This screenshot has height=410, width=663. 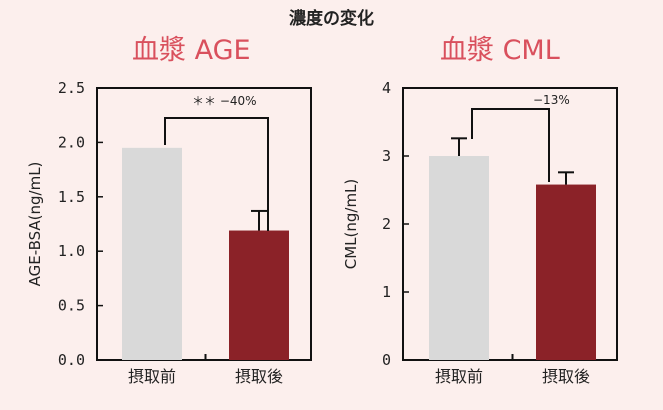 What do you see at coordinates (35, 224) in the screenshot?
I see `chart0-y-axis-label: AGE-BSA(ng/mL)` at bounding box center [35, 224].